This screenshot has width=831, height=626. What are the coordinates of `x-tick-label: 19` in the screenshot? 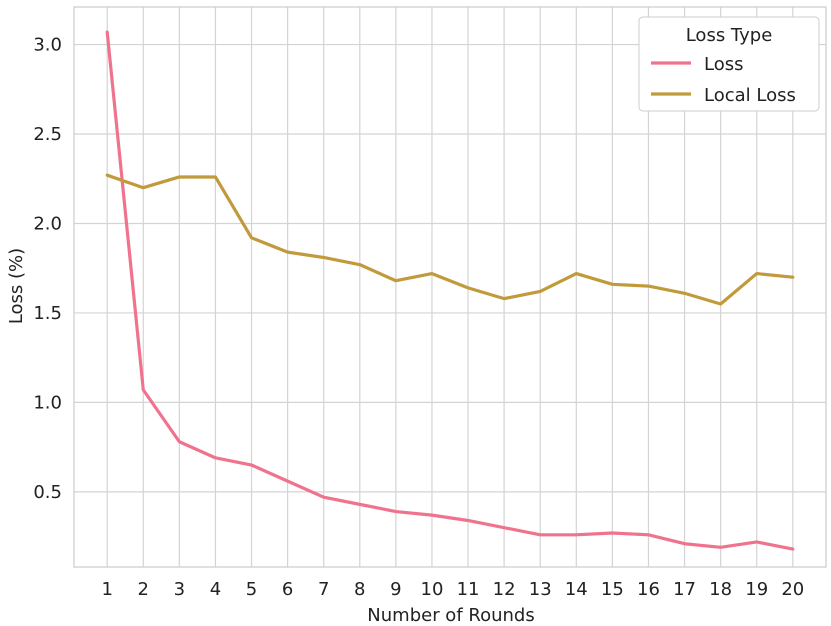 It's located at (756, 589).